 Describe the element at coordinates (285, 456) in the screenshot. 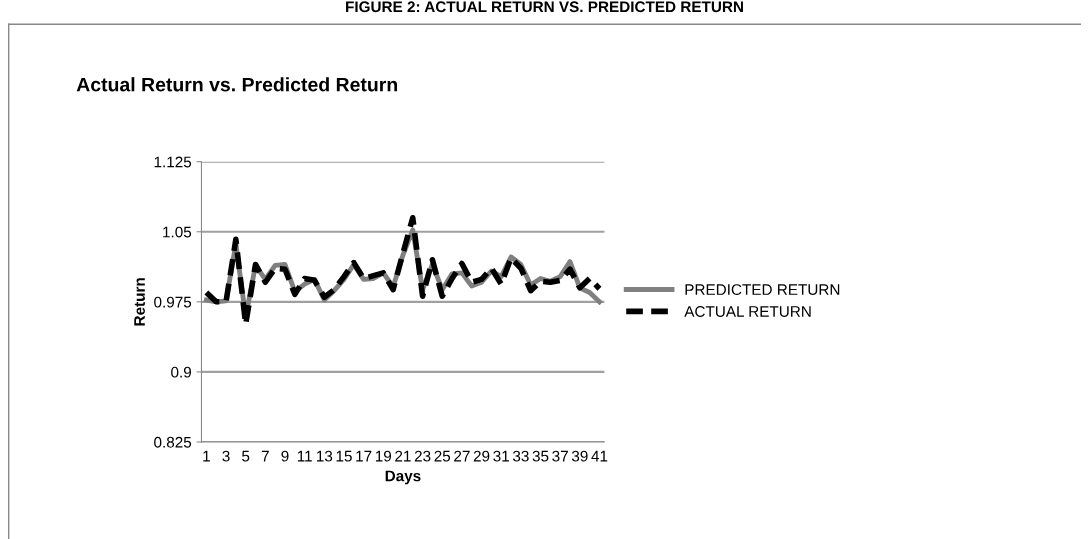

I see `x-tick-label: 9` at that location.